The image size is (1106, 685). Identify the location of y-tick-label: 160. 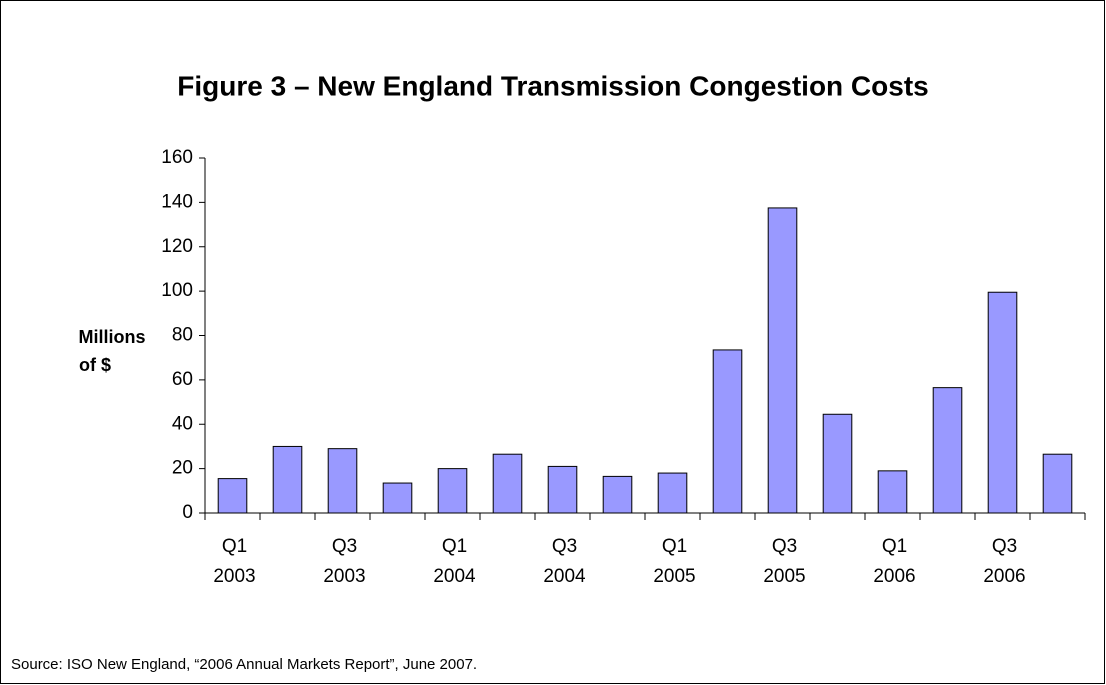
(177, 157).